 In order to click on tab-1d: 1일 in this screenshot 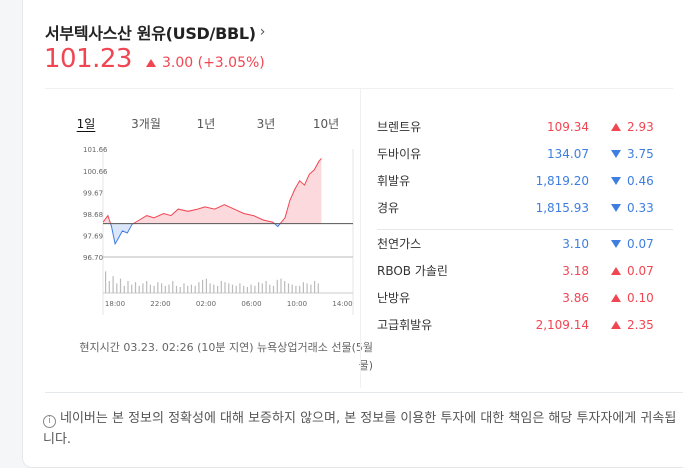, I will do `click(86, 124)`.